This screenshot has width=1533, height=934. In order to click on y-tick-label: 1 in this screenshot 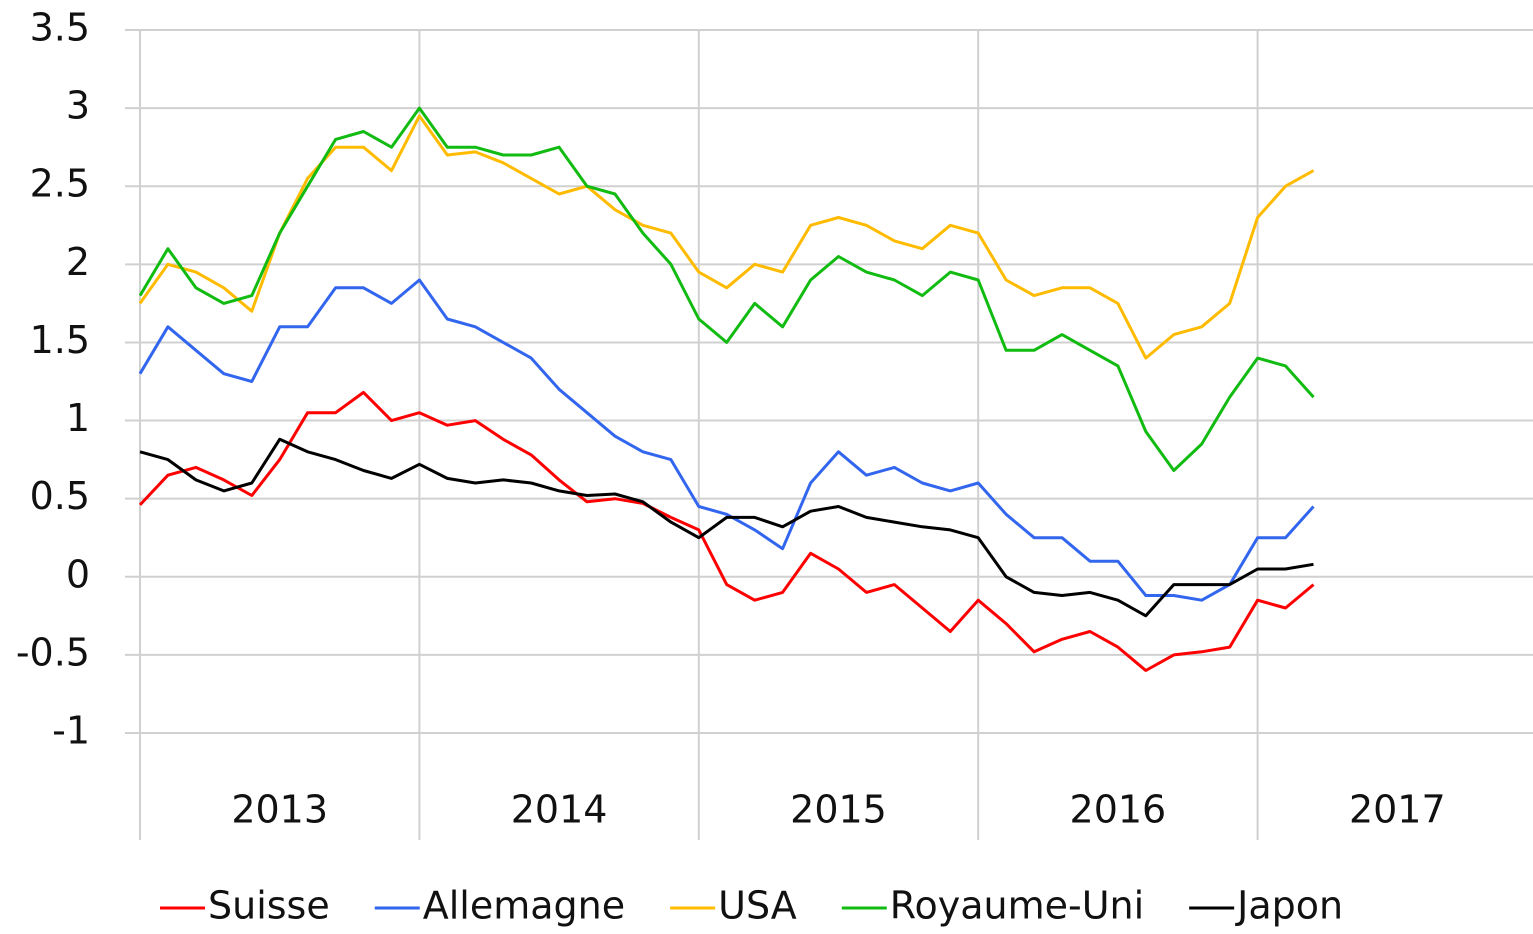, I will do `click(78, 418)`.